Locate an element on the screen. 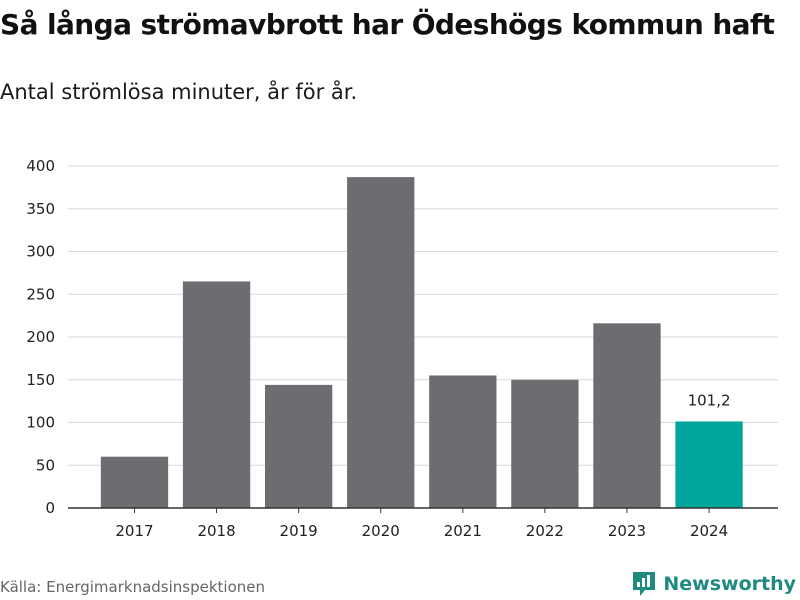  data-label-2024: 101,2 is located at coordinates (709, 400).